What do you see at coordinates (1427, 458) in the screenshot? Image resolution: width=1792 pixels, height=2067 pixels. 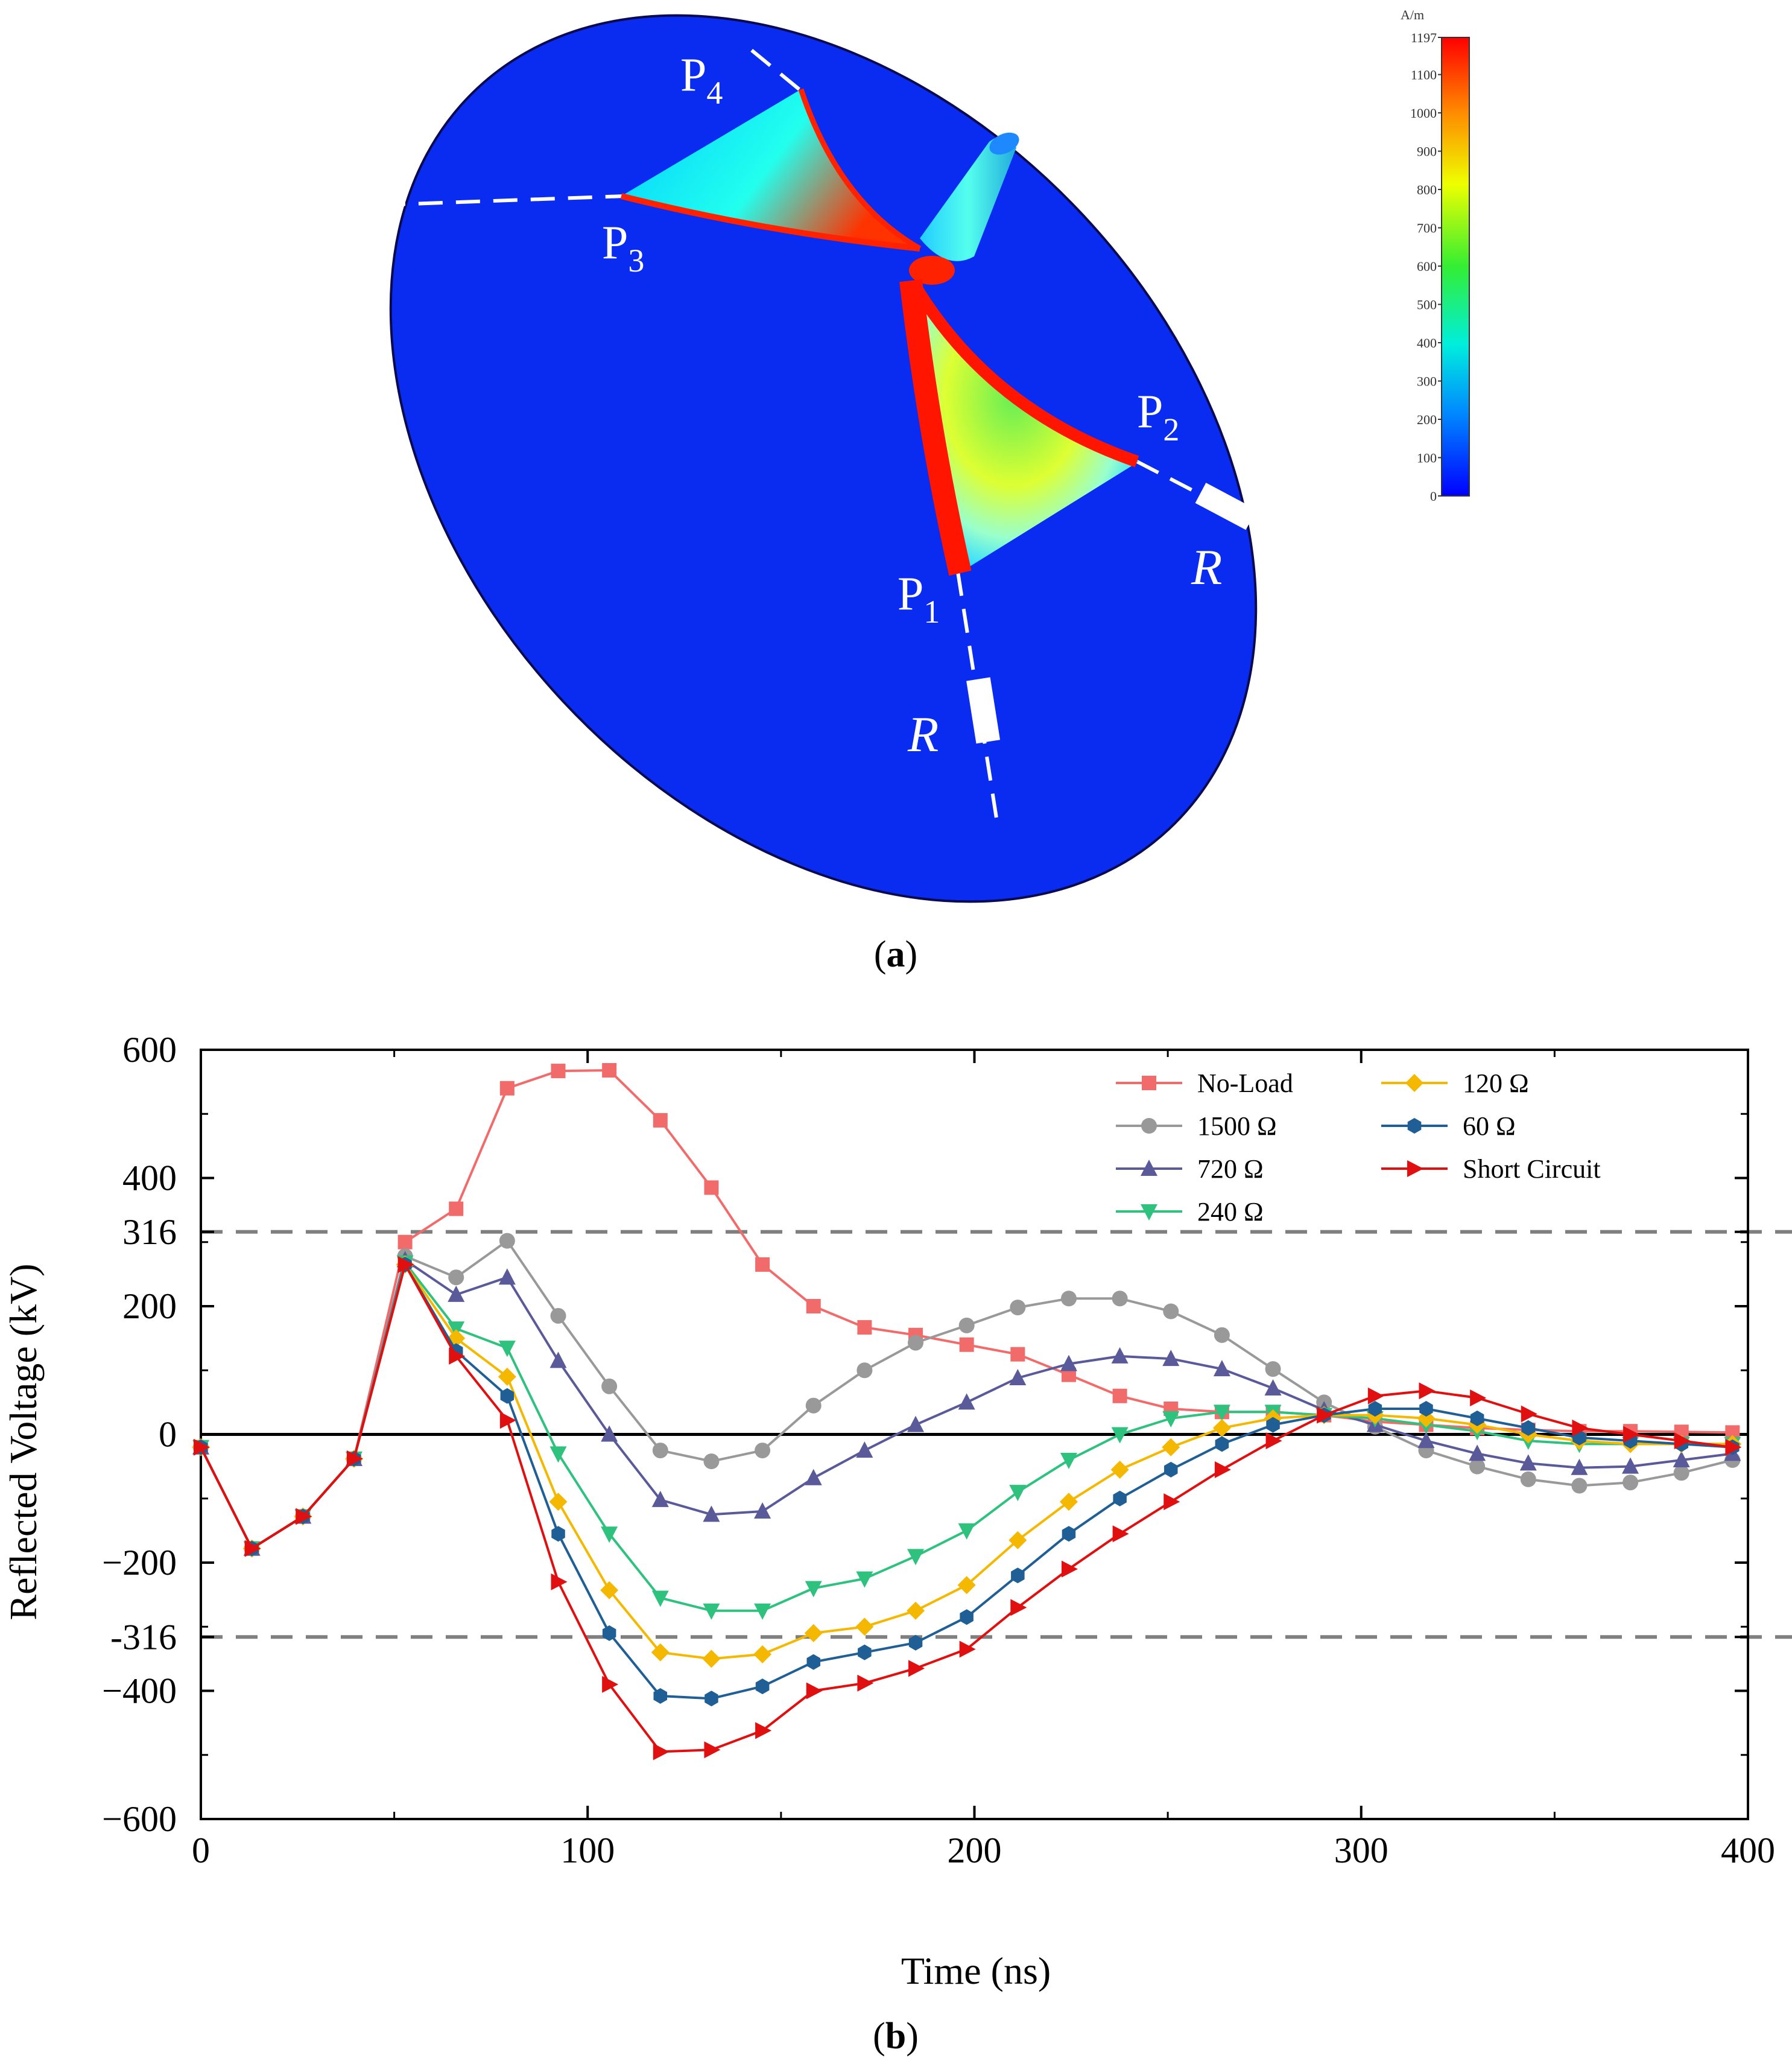 I see `colorbar-tick-label: 100` at bounding box center [1427, 458].